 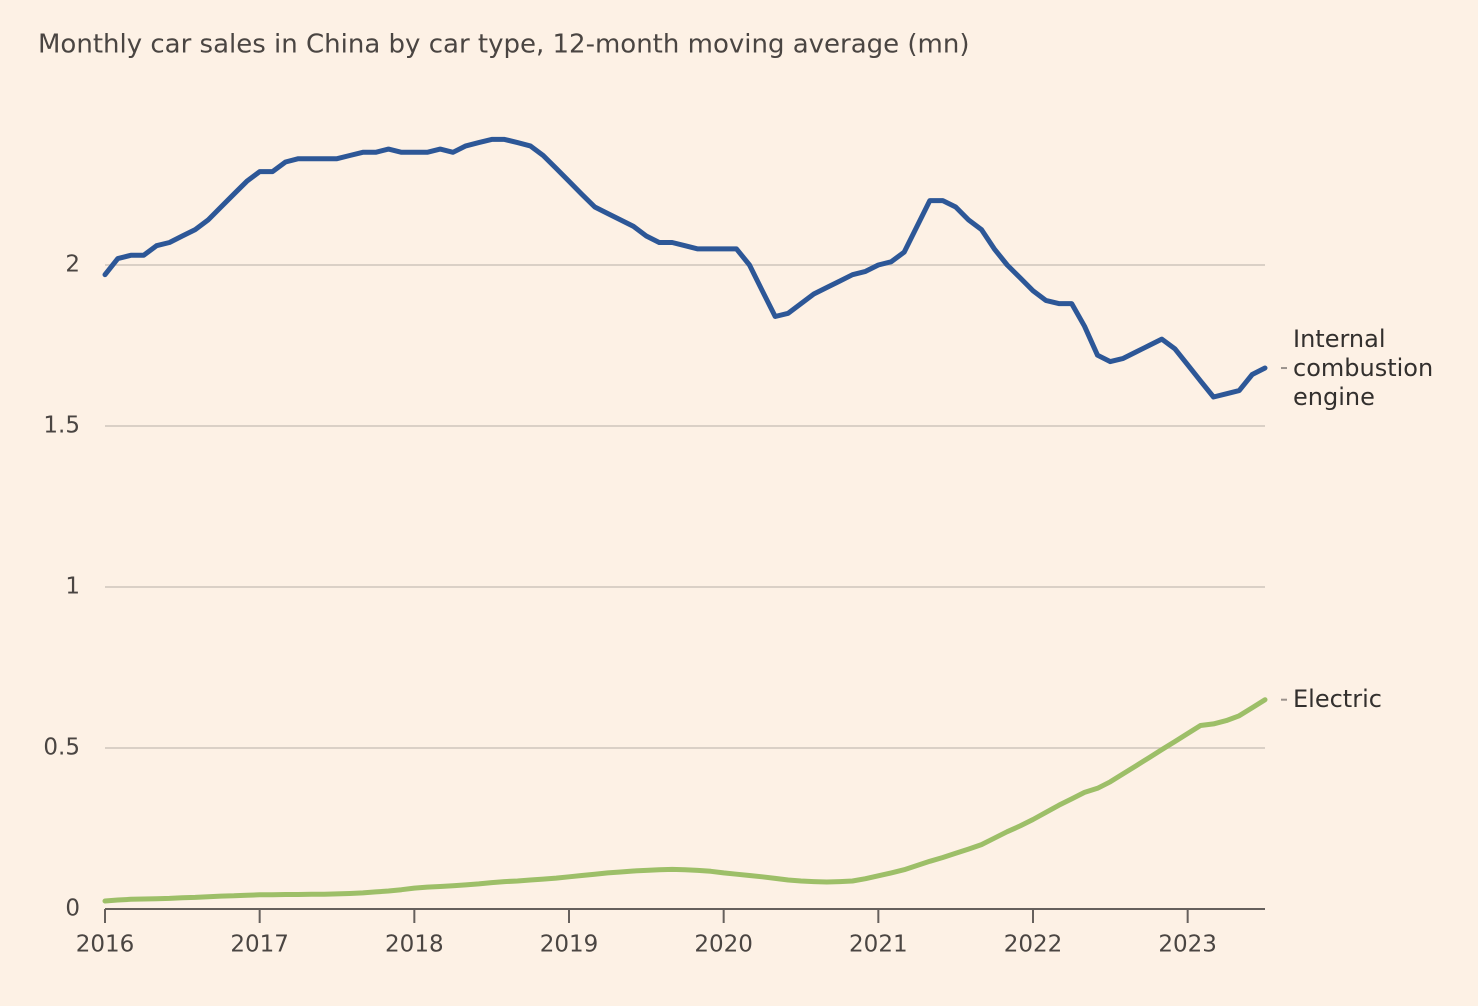 I want to click on series-label: Electric, so click(x=1337, y=699).